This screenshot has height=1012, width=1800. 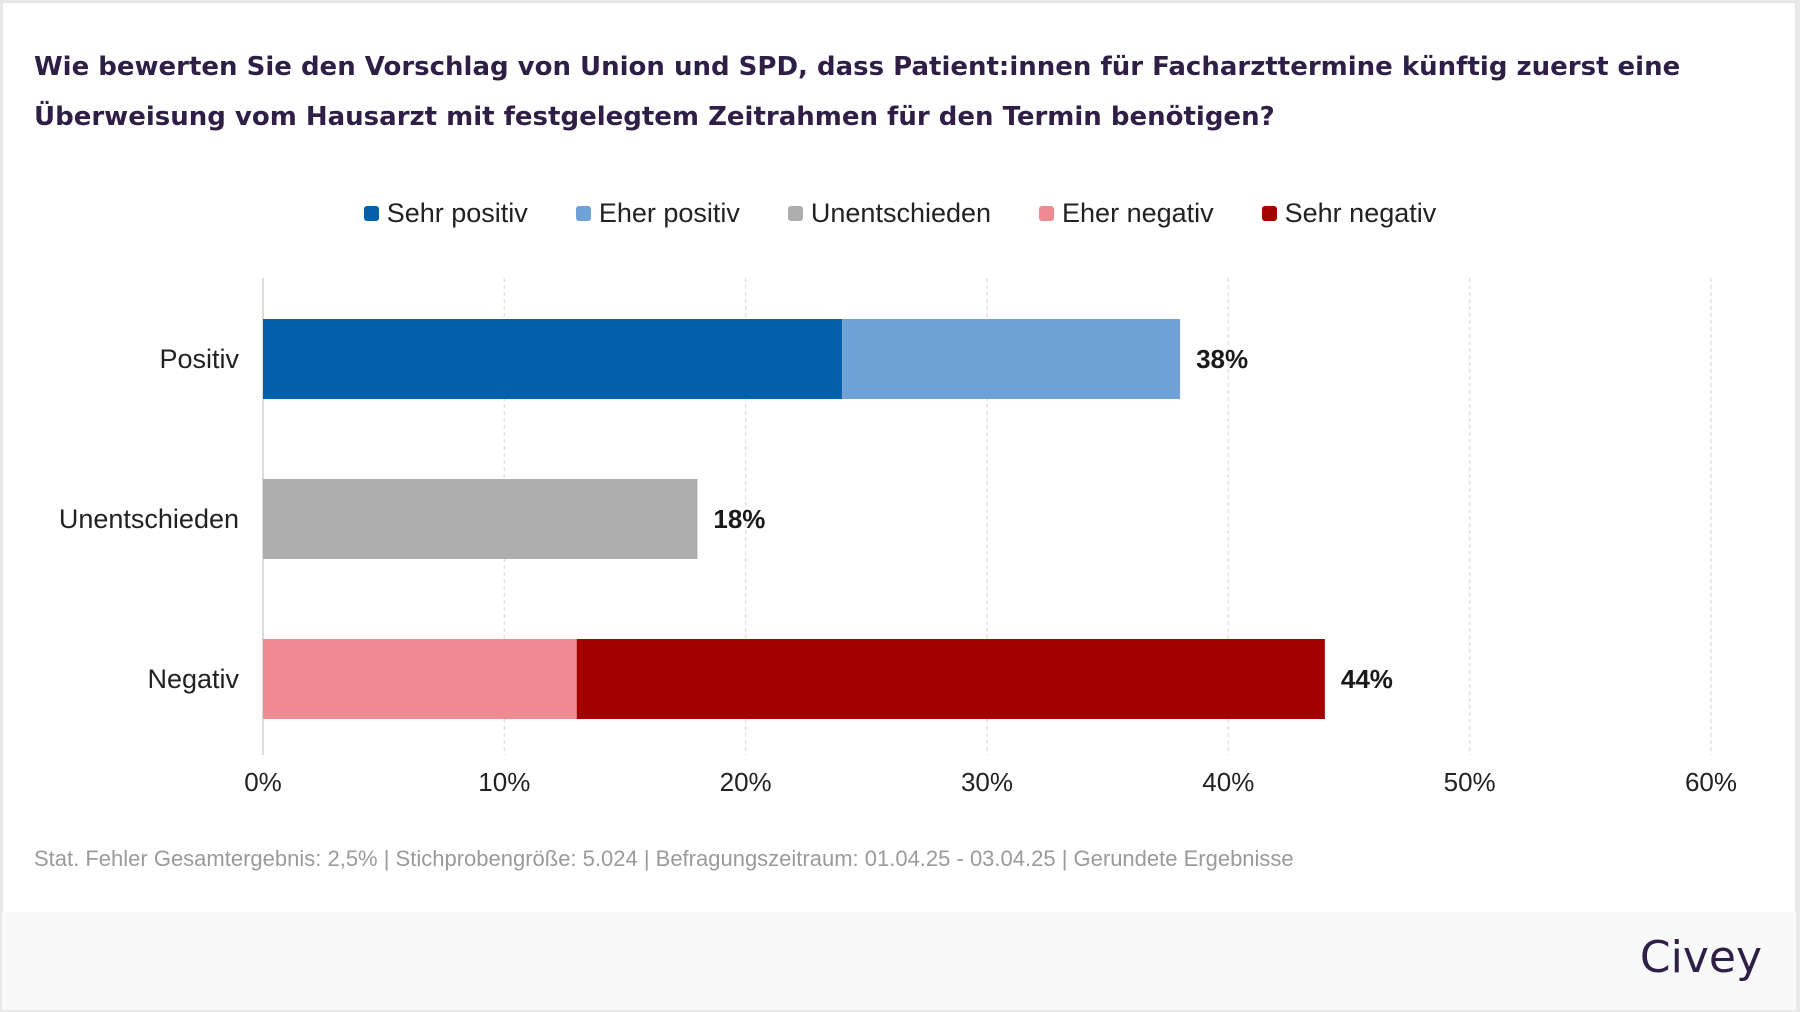 I want to click on footer: Civey, so click(x=899, y=961).